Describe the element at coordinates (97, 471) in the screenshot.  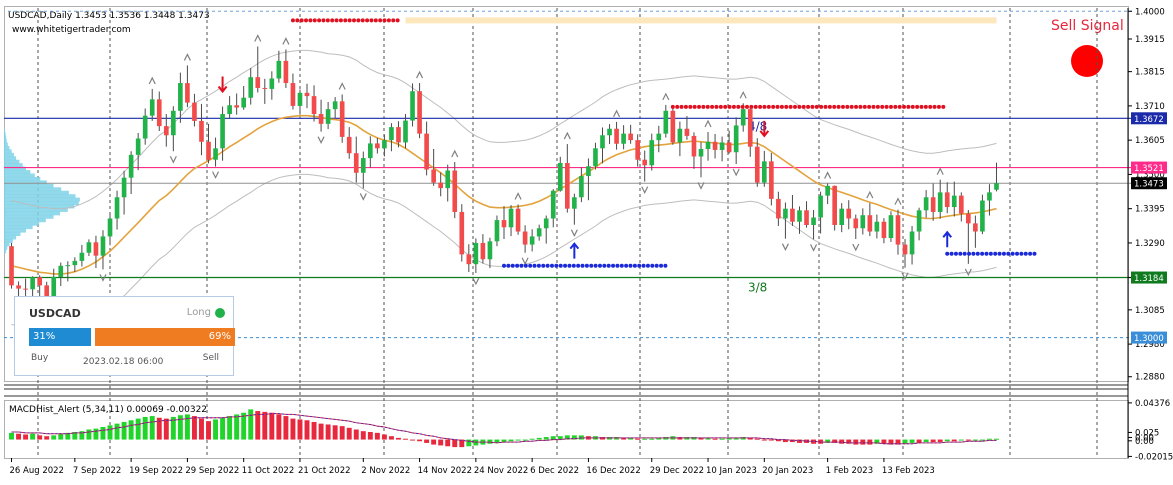
I see `x-tick-label: 7 Sep 2022` at that location.